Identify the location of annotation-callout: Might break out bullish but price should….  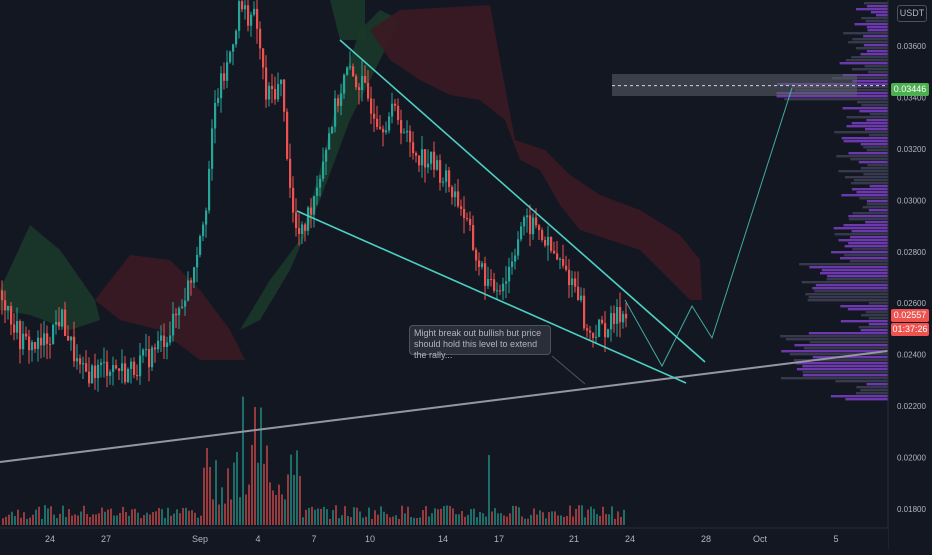
(480, 342).